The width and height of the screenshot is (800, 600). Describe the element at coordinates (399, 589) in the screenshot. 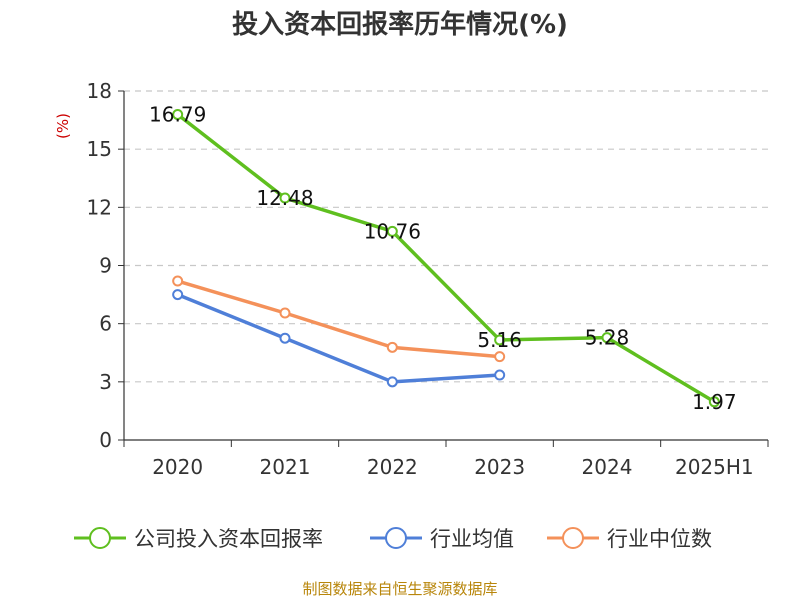

I see `source-note: 制图数据来自恒生聚源数据库` at that location.